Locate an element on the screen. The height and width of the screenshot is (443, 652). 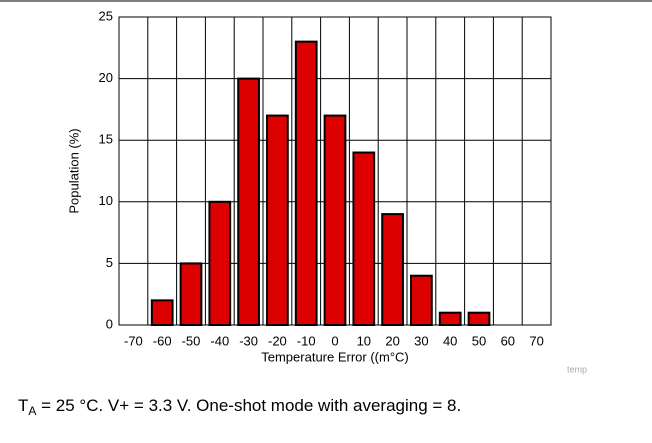
y-axis-label: Population (%) is located at coordinates (73, 170).